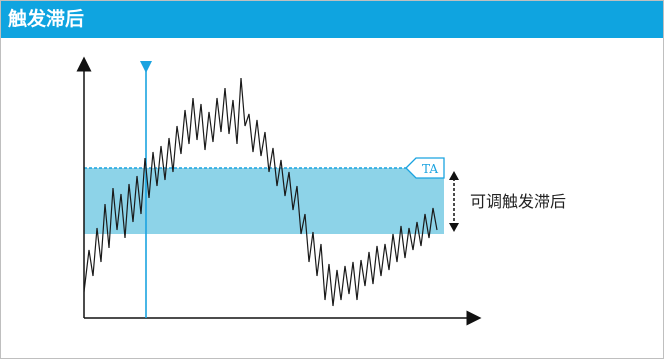  What do you see at coordinates (430, 169) in the screenshot?
I see `ta-marker-label: TA` at bounding box center [430, 169].